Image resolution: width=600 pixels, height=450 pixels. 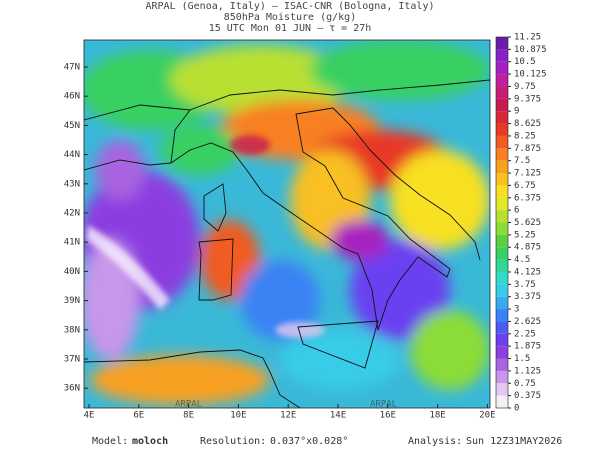 I want to click on colorbar-label: 10.125, so click(x=530, y=75).